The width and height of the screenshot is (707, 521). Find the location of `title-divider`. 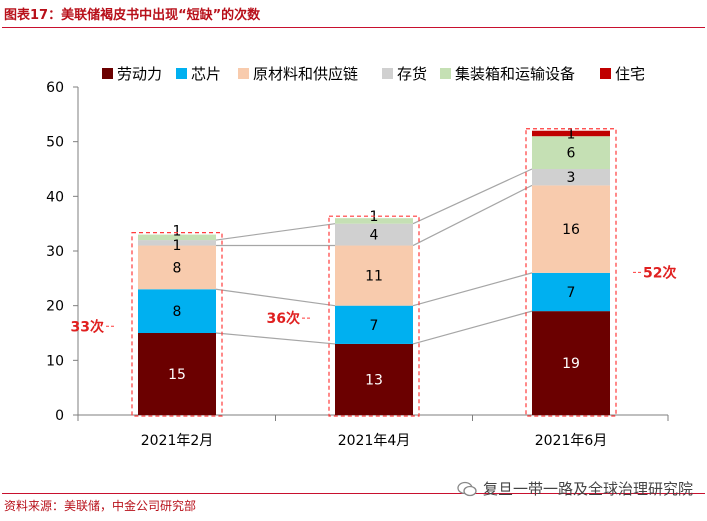

title-divider is located at coordinates (353, 27).